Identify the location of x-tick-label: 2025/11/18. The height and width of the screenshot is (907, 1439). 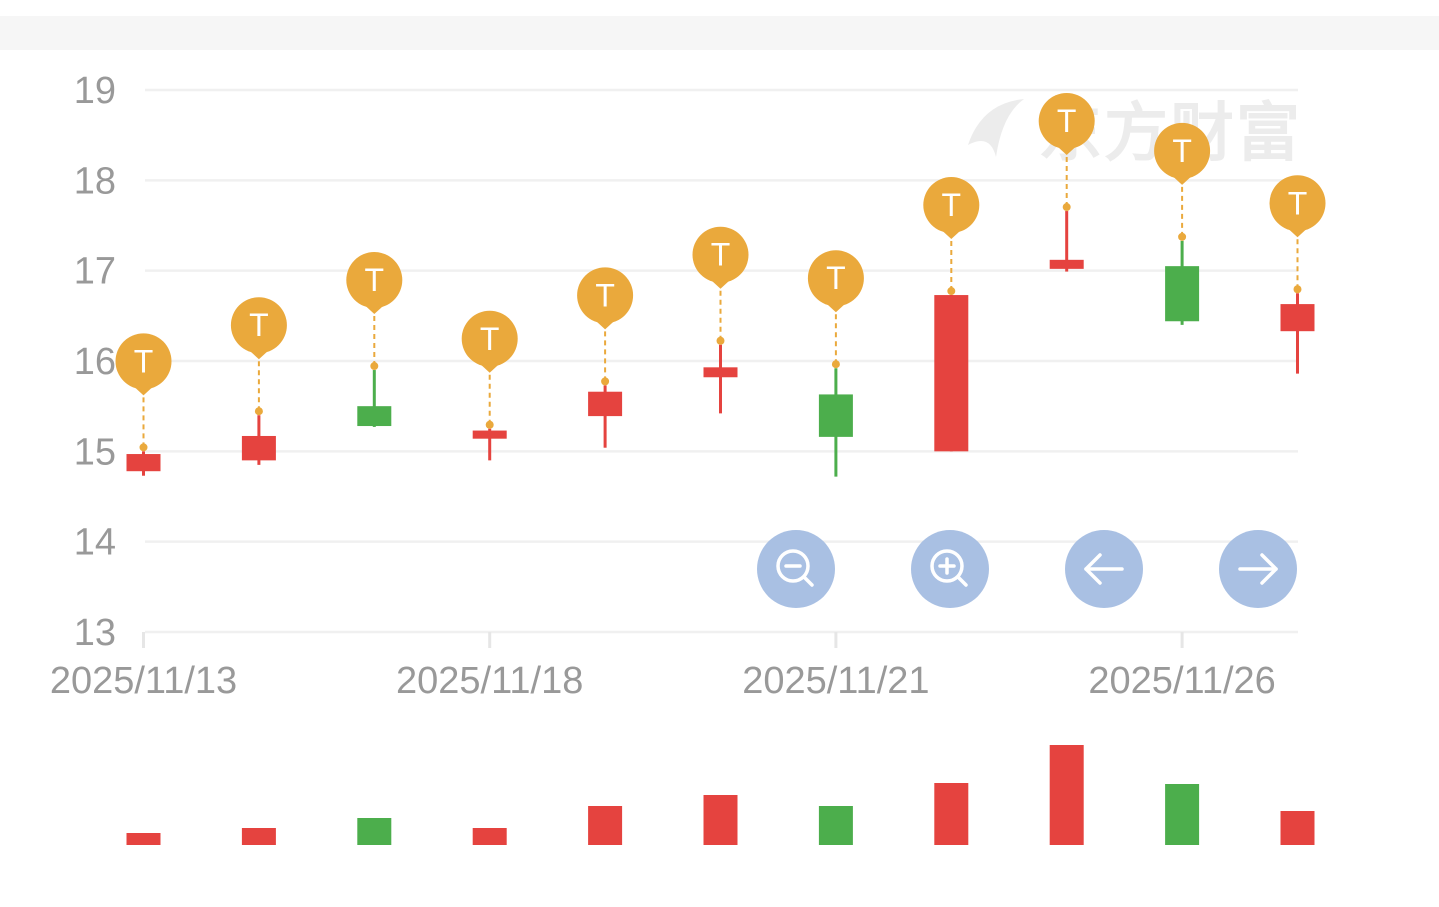
(489, 681).